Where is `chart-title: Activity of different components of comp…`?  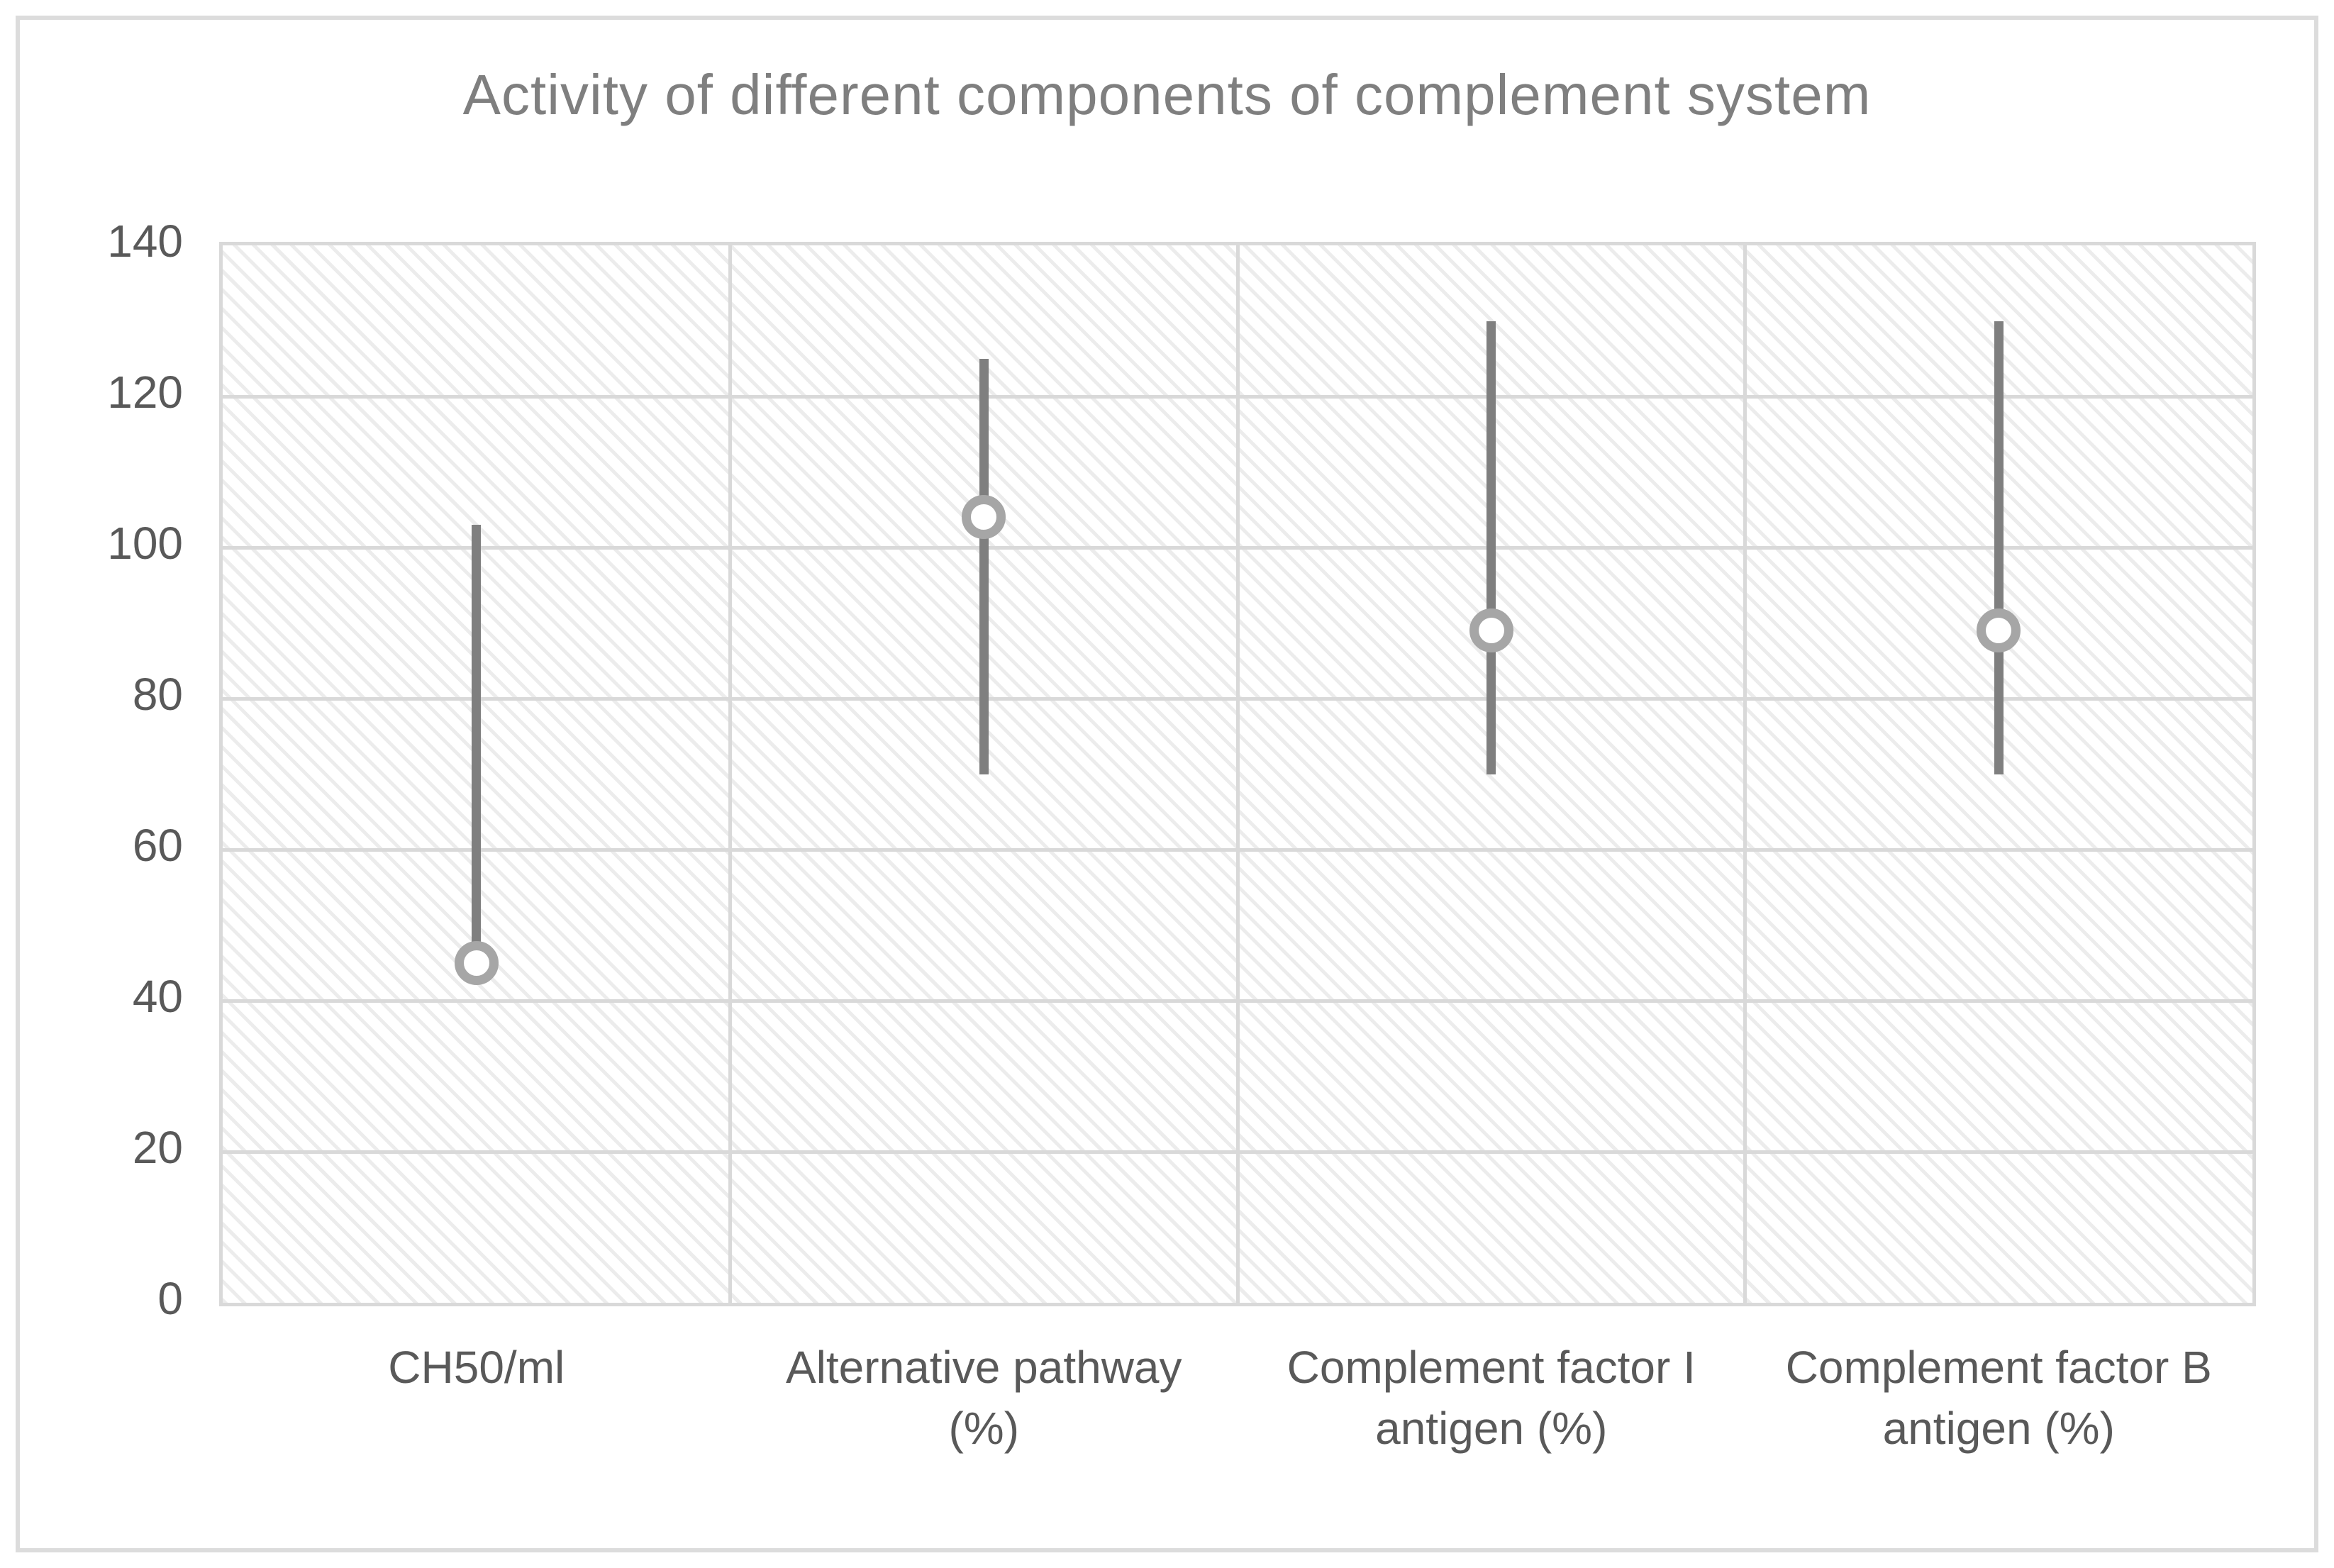 chart-title: Activity of different components of comp… is located at coordinates (1167, 94).